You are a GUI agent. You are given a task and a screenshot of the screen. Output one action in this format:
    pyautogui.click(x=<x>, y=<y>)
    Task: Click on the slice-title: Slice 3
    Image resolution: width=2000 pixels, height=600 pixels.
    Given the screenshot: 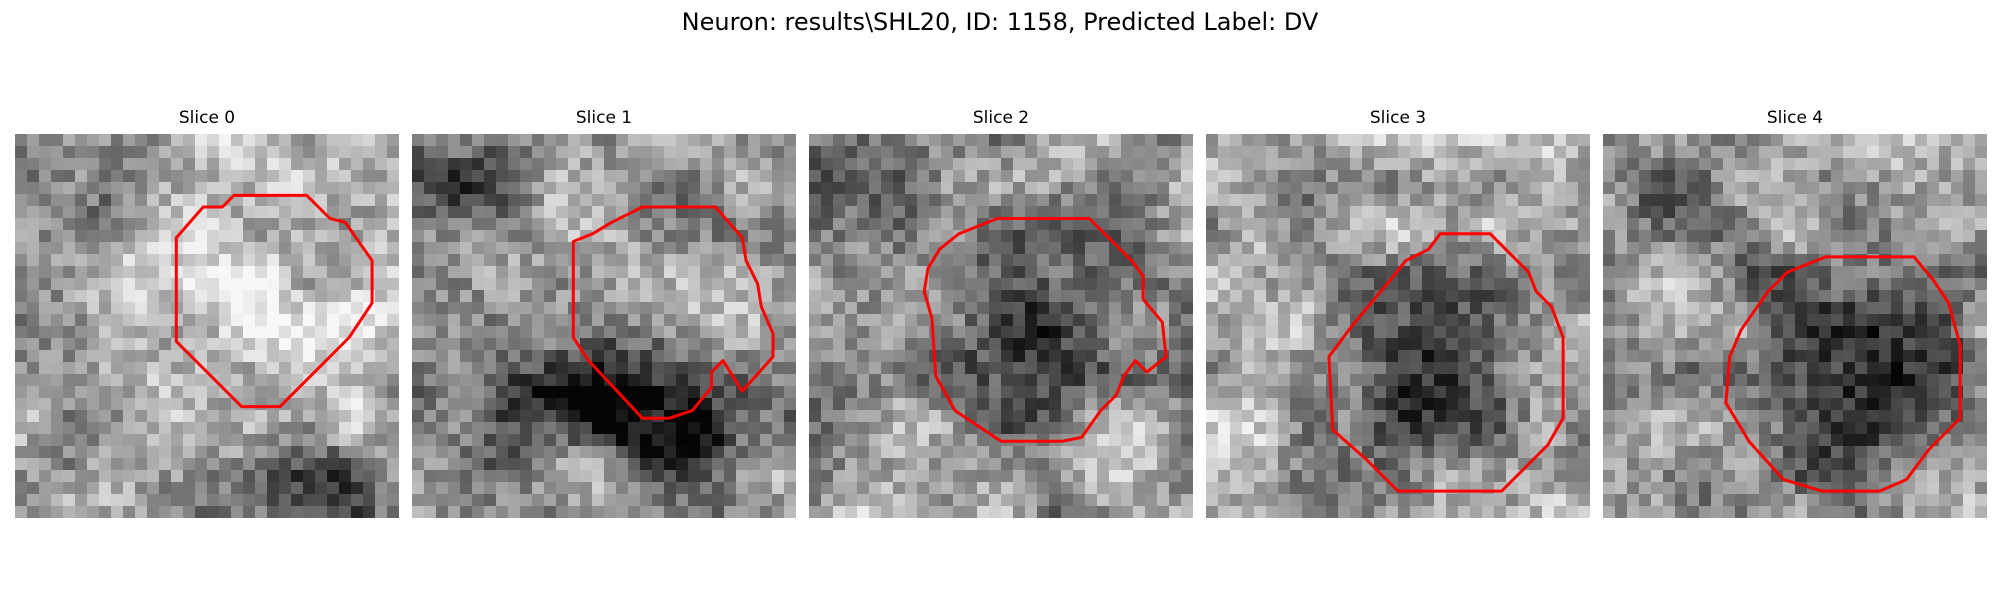 What is the action you would take?
    pyautogui.click(x=1398, y=118)
    